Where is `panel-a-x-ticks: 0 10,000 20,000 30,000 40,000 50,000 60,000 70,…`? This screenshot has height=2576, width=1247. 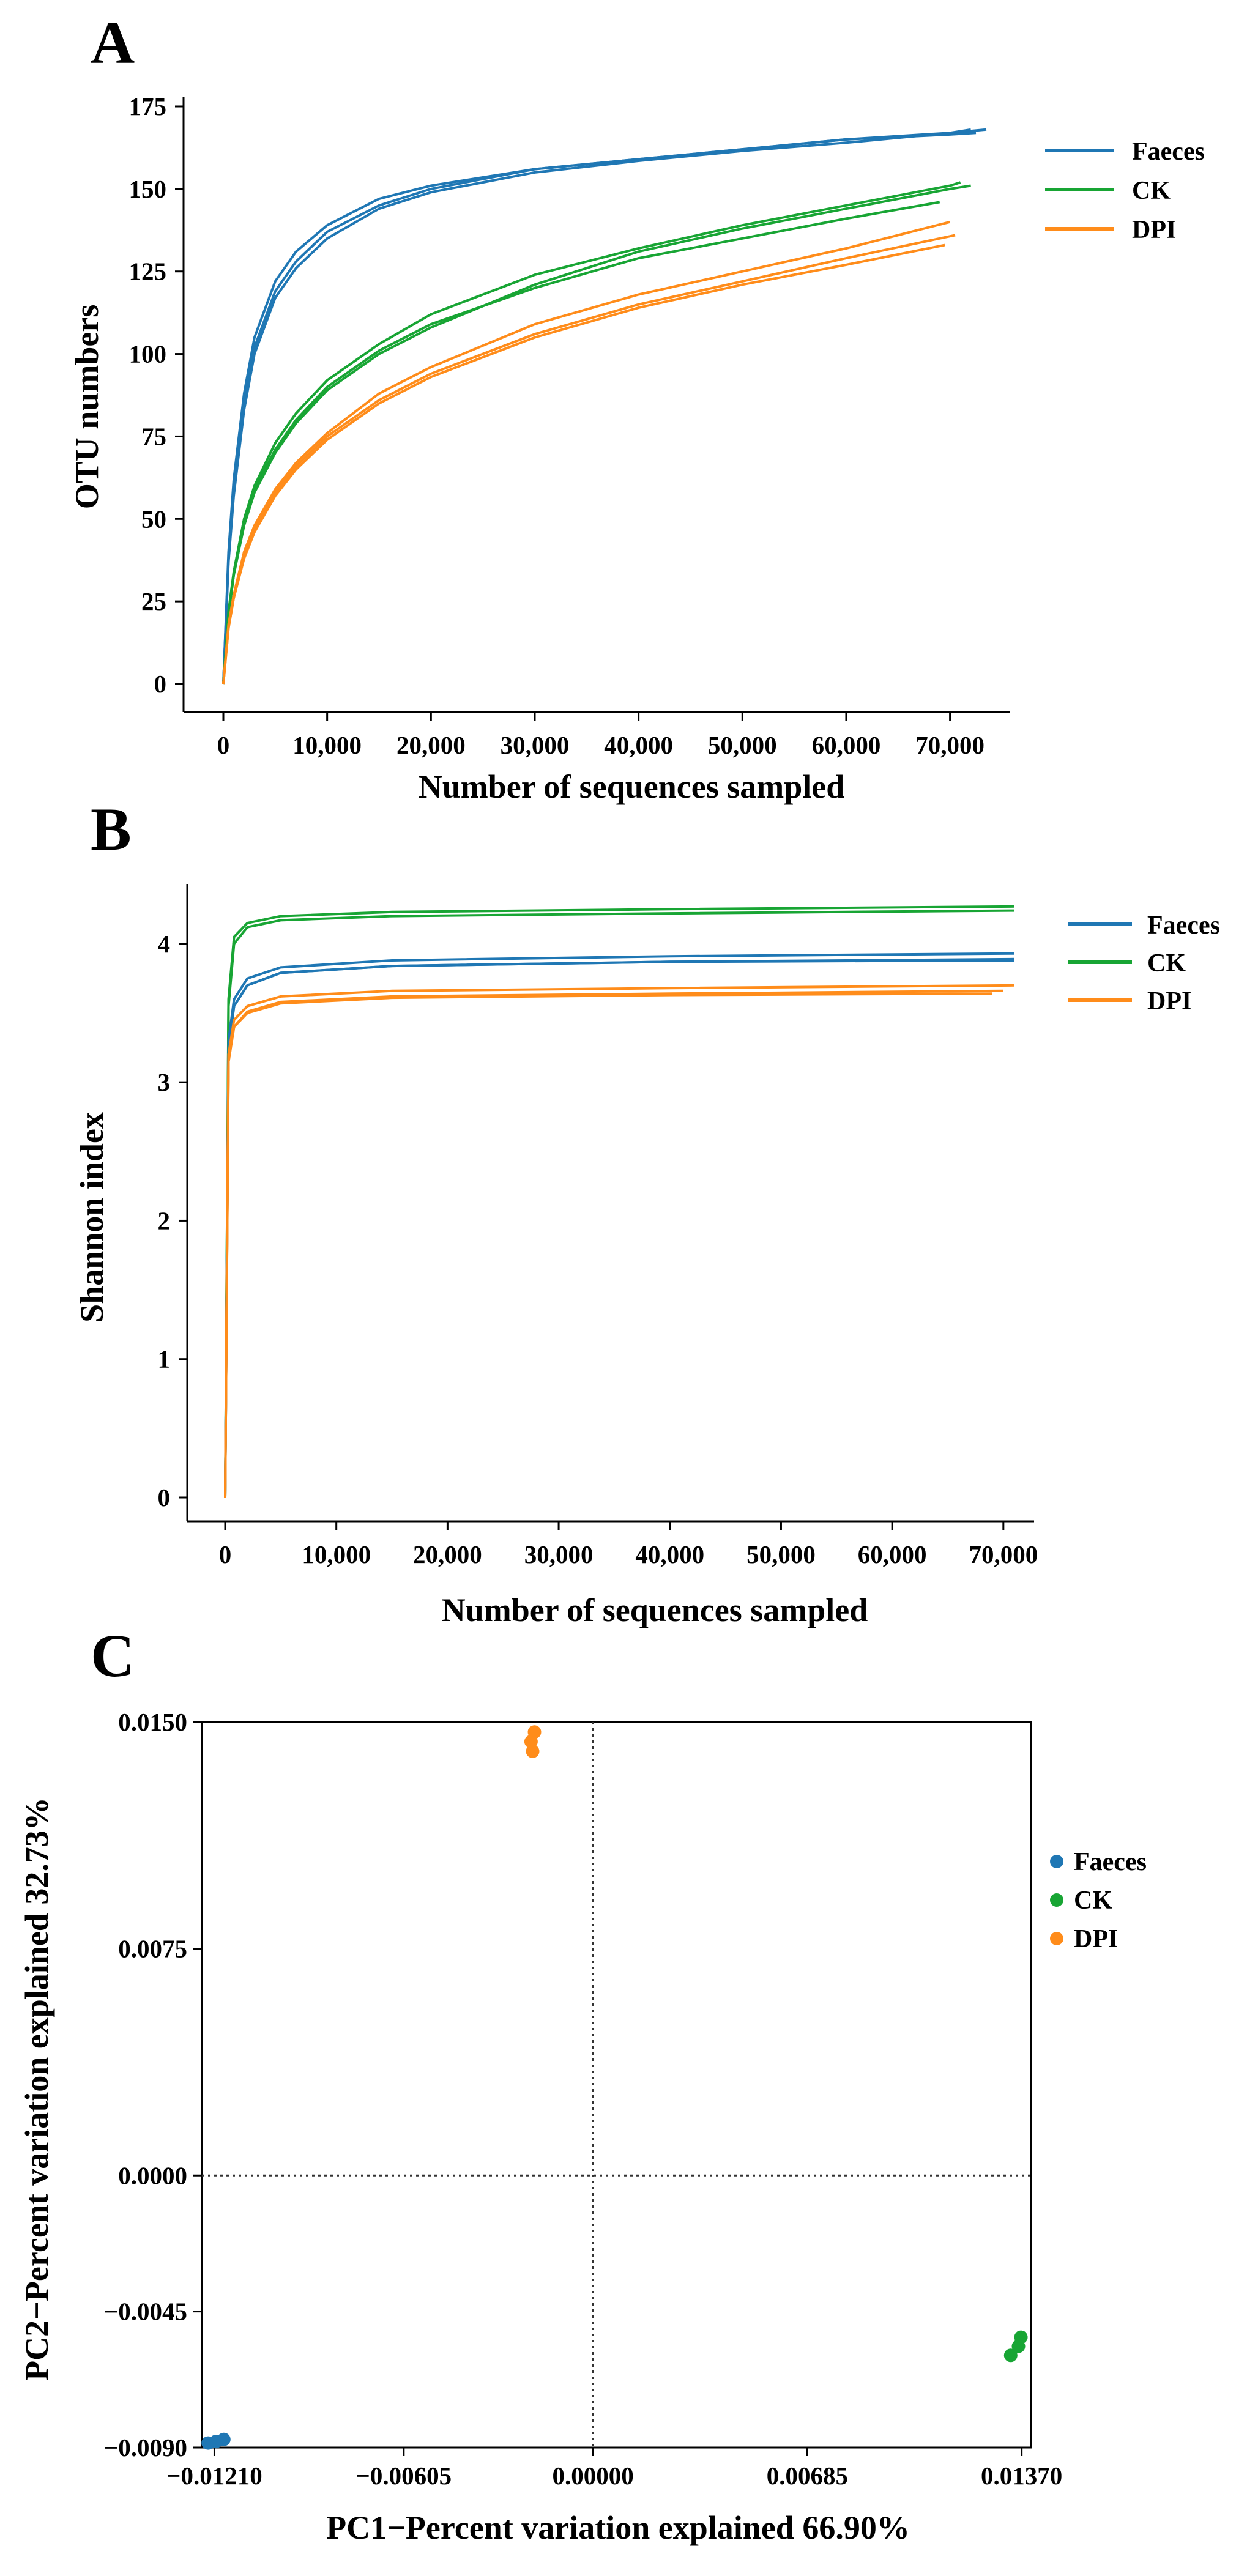 panel-a-x-ticks: 0 10,000 20,000 30,000 40,000 50,000 60,000 70,… is located at coordinates (601, 735).